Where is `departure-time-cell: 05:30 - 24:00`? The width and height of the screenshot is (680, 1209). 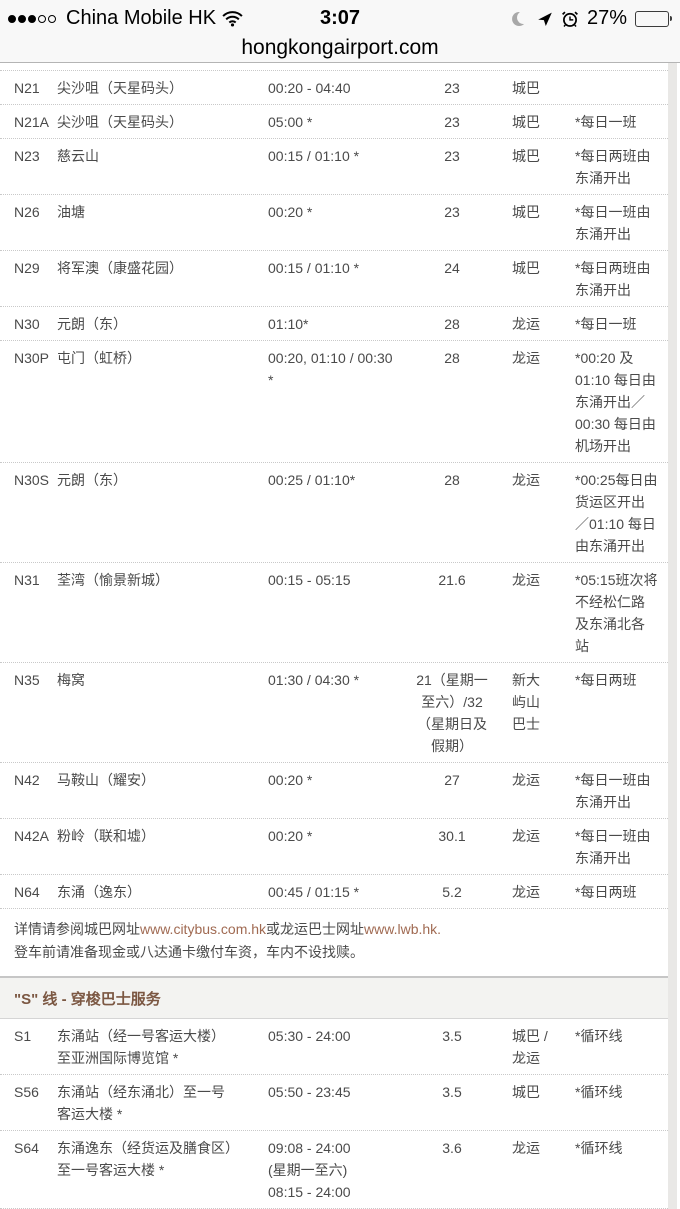 departure-time-cell: 05:30 - 24:00 is located at coordinates (309, 1036).